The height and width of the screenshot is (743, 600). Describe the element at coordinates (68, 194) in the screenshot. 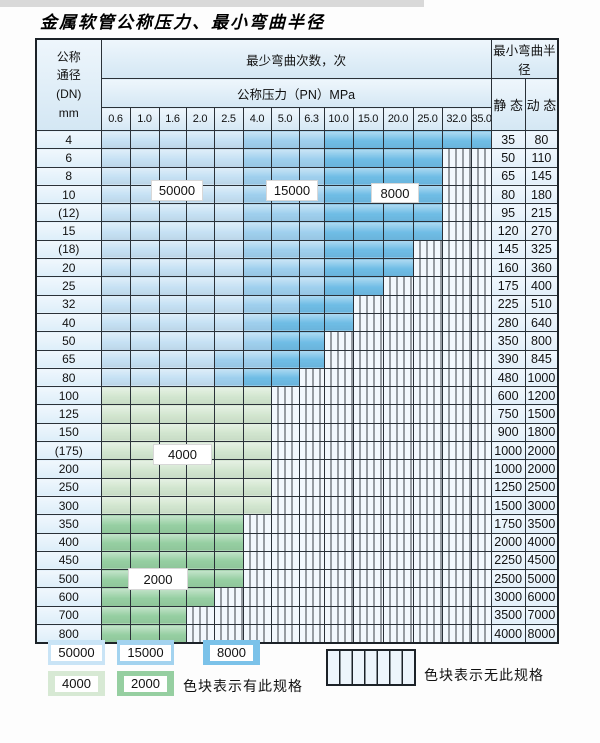

I see `dn-cell: 10` at that location.